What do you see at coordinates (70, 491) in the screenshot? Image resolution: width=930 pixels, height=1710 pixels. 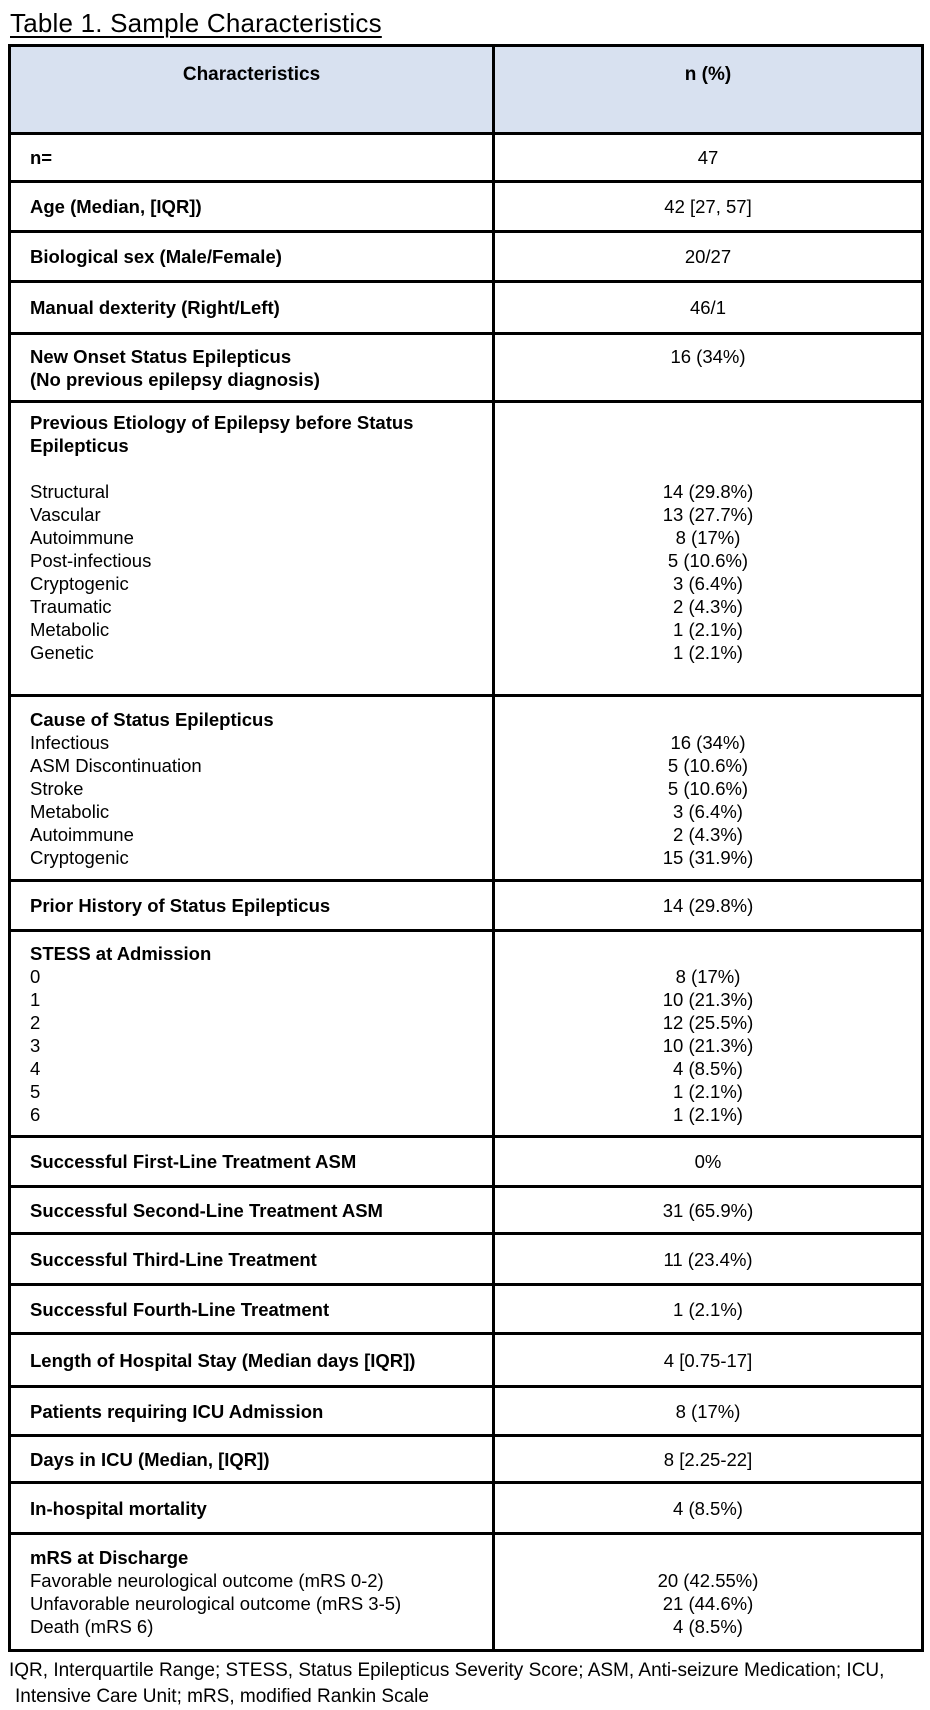 I see `characteristic-label: Structural` at bounding box center [70, 491].